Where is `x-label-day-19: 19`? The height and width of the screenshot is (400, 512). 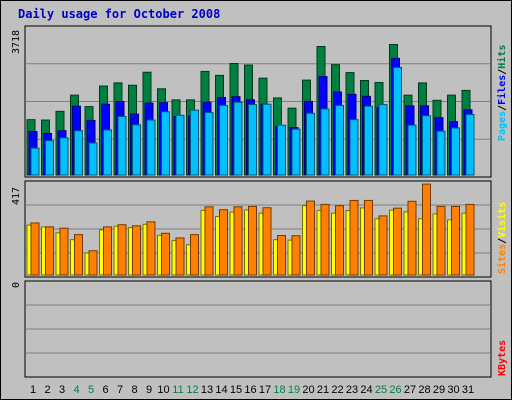
x-label-day-19: 19 is located at coordinates (294, 390).